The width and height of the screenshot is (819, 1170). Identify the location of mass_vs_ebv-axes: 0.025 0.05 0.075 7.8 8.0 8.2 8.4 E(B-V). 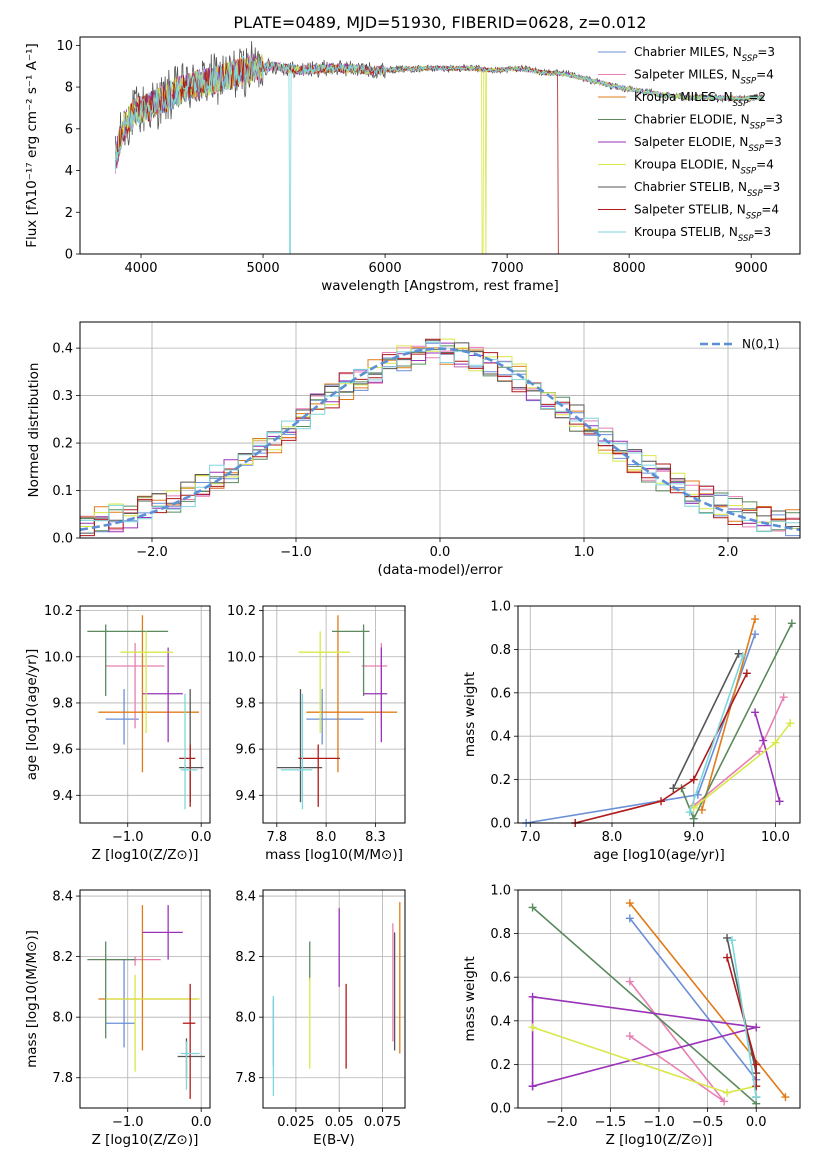
(320, 1018).